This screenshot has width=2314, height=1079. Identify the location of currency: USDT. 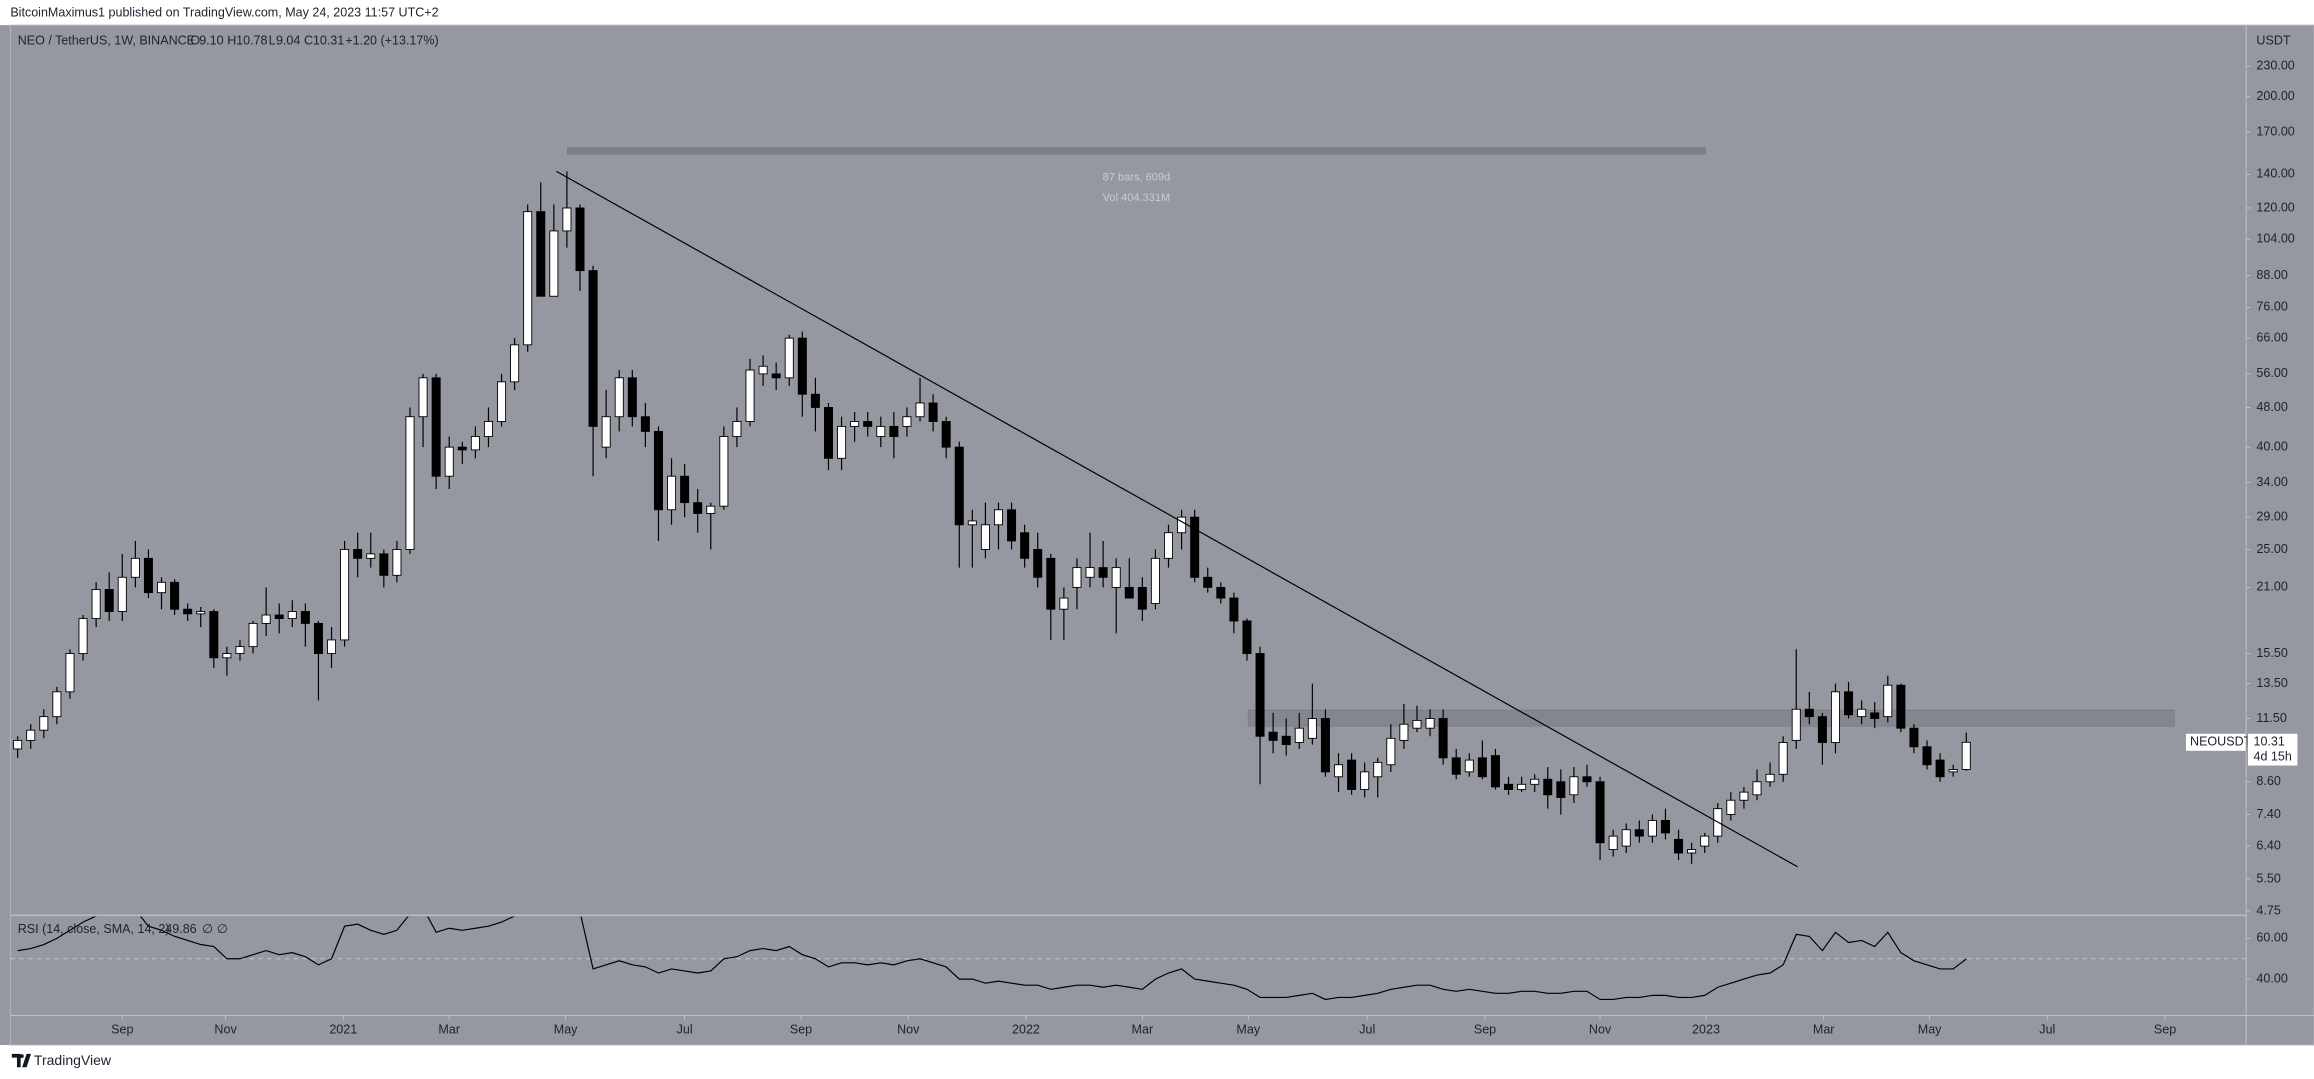
(2273, 41).